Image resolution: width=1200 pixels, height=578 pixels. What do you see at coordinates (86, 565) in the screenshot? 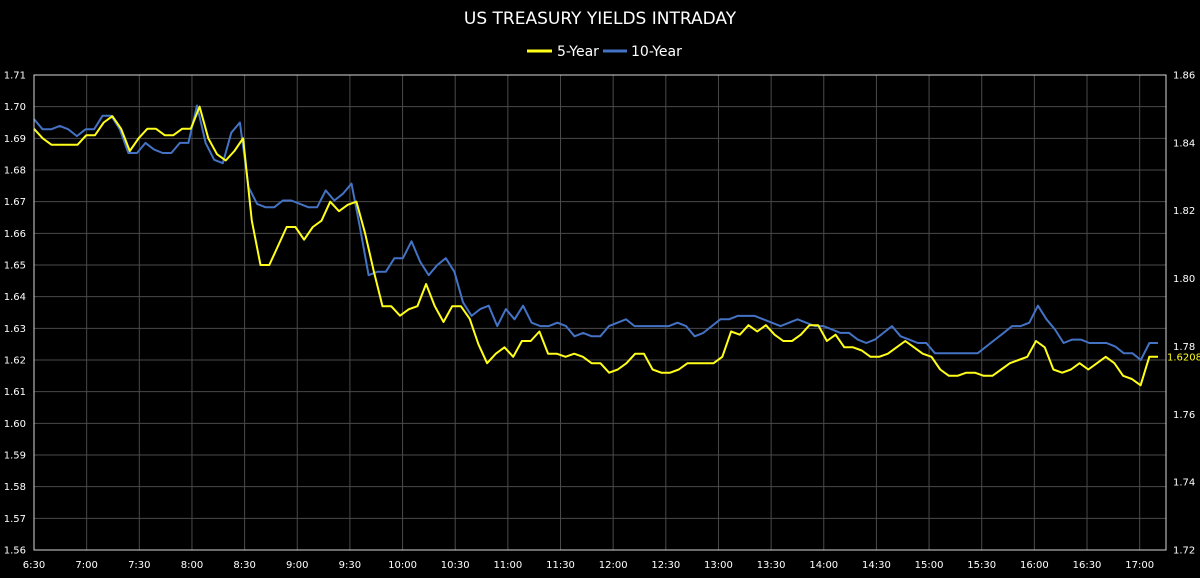
I see `x-tick-label: 7:00` at bounding box center [86, 565].